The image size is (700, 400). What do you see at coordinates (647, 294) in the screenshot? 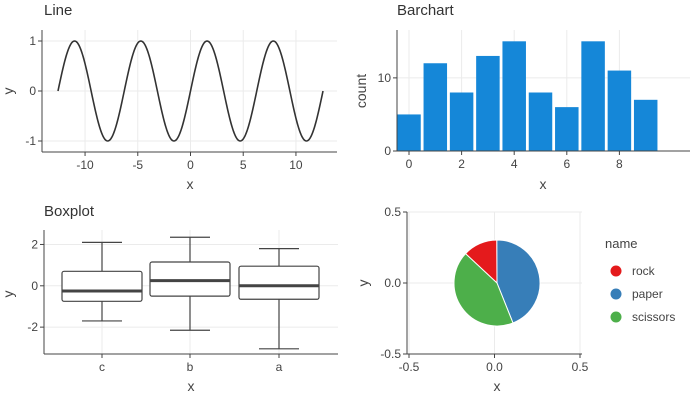
I see `legend-label-paper: paper` at bounding box center [647, 294].